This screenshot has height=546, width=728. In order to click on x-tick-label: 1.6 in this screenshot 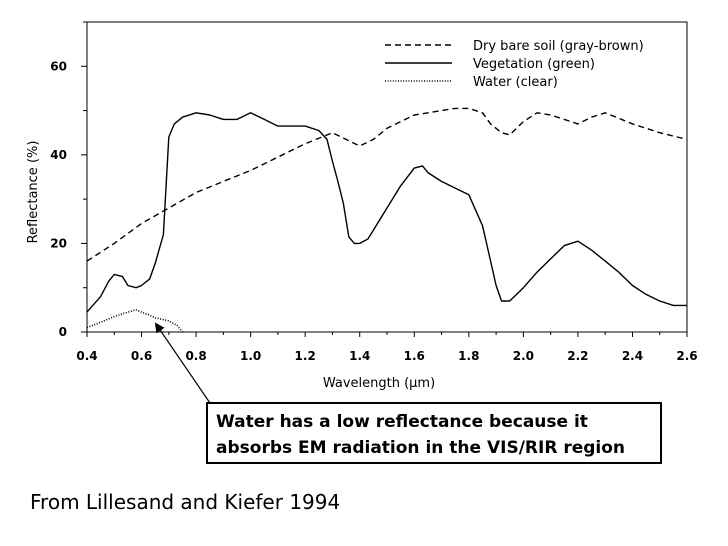, I will do `click(414, 356)`.